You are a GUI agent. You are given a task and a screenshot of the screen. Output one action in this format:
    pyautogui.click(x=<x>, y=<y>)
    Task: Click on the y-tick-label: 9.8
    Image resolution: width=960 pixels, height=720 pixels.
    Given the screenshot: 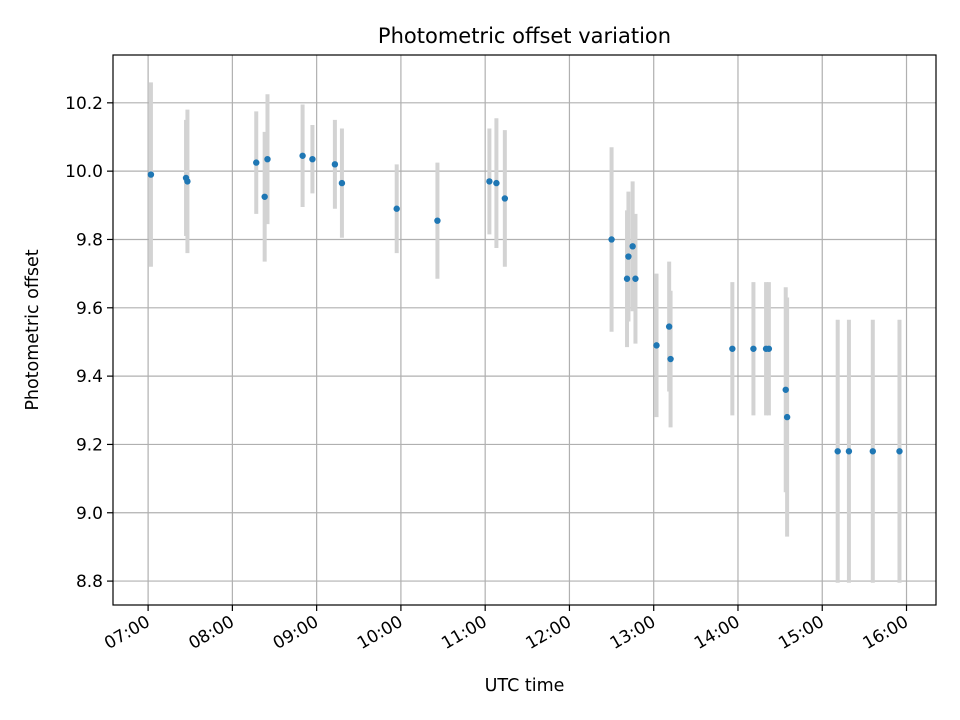 What is the action you would take?
    pyautogui.click(x=89, y=240)
    